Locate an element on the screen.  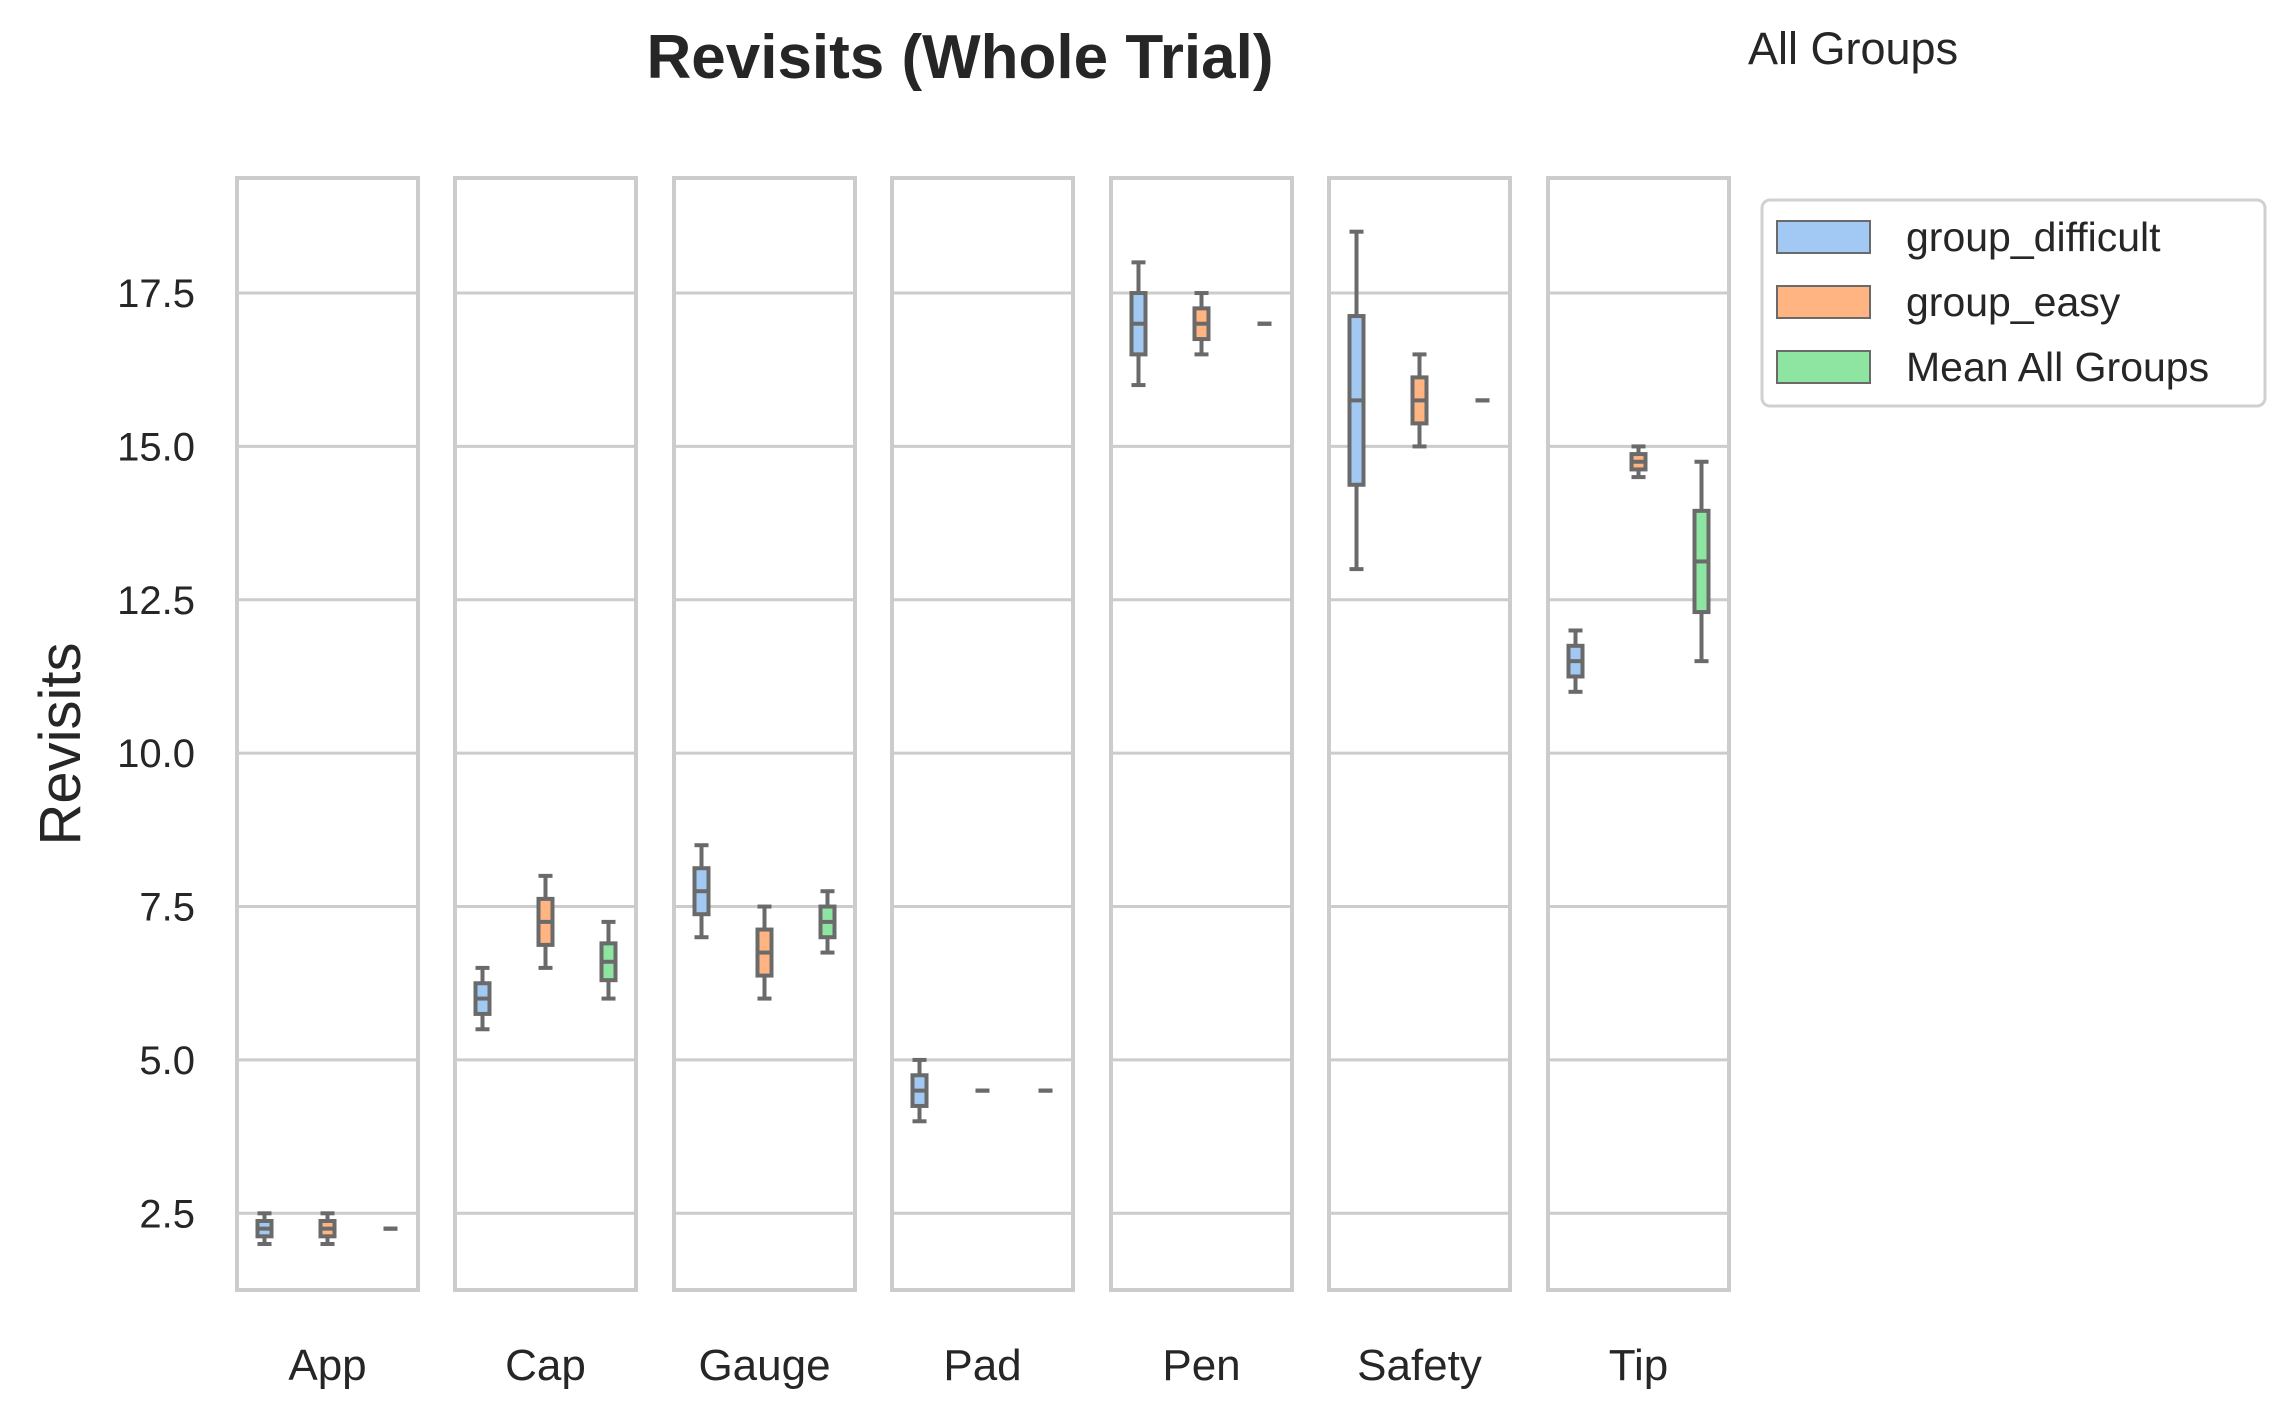
y-axis-label: Revisits is located at coordinates (60, 743).